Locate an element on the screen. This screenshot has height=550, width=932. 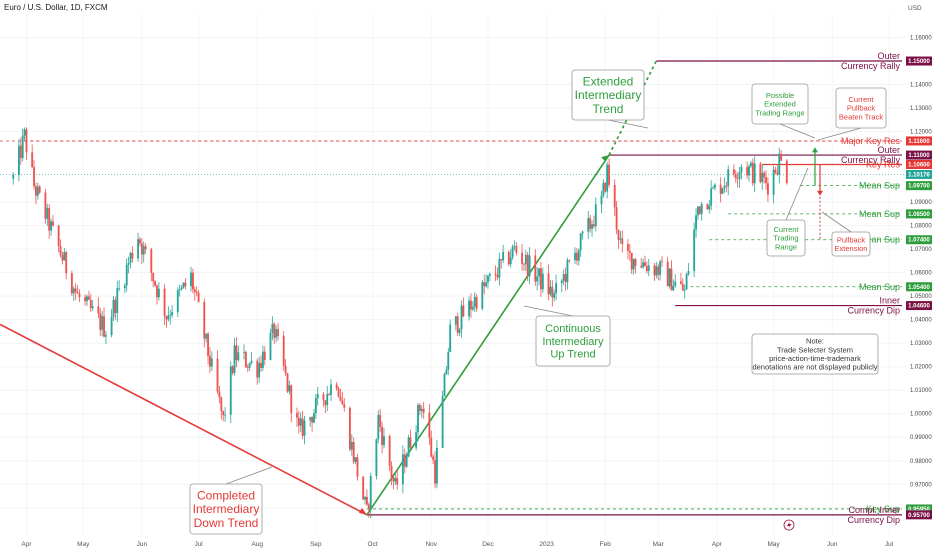
last-price-tag: 1.10176 is located at coordinates (919, 174).